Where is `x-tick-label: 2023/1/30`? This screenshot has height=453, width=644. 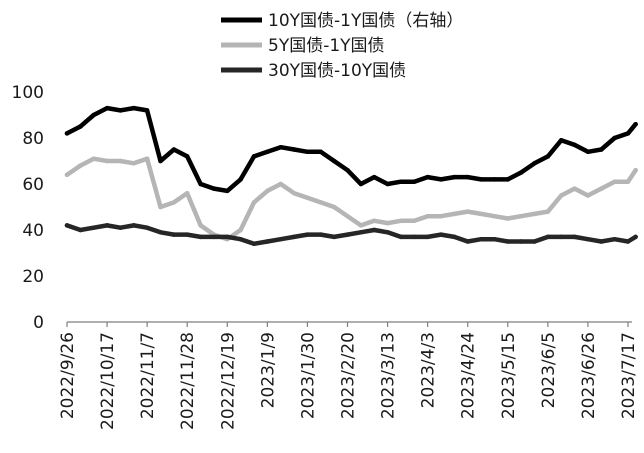
x-tick-label: 2023/1/30 is located at coordinates (308, 375).